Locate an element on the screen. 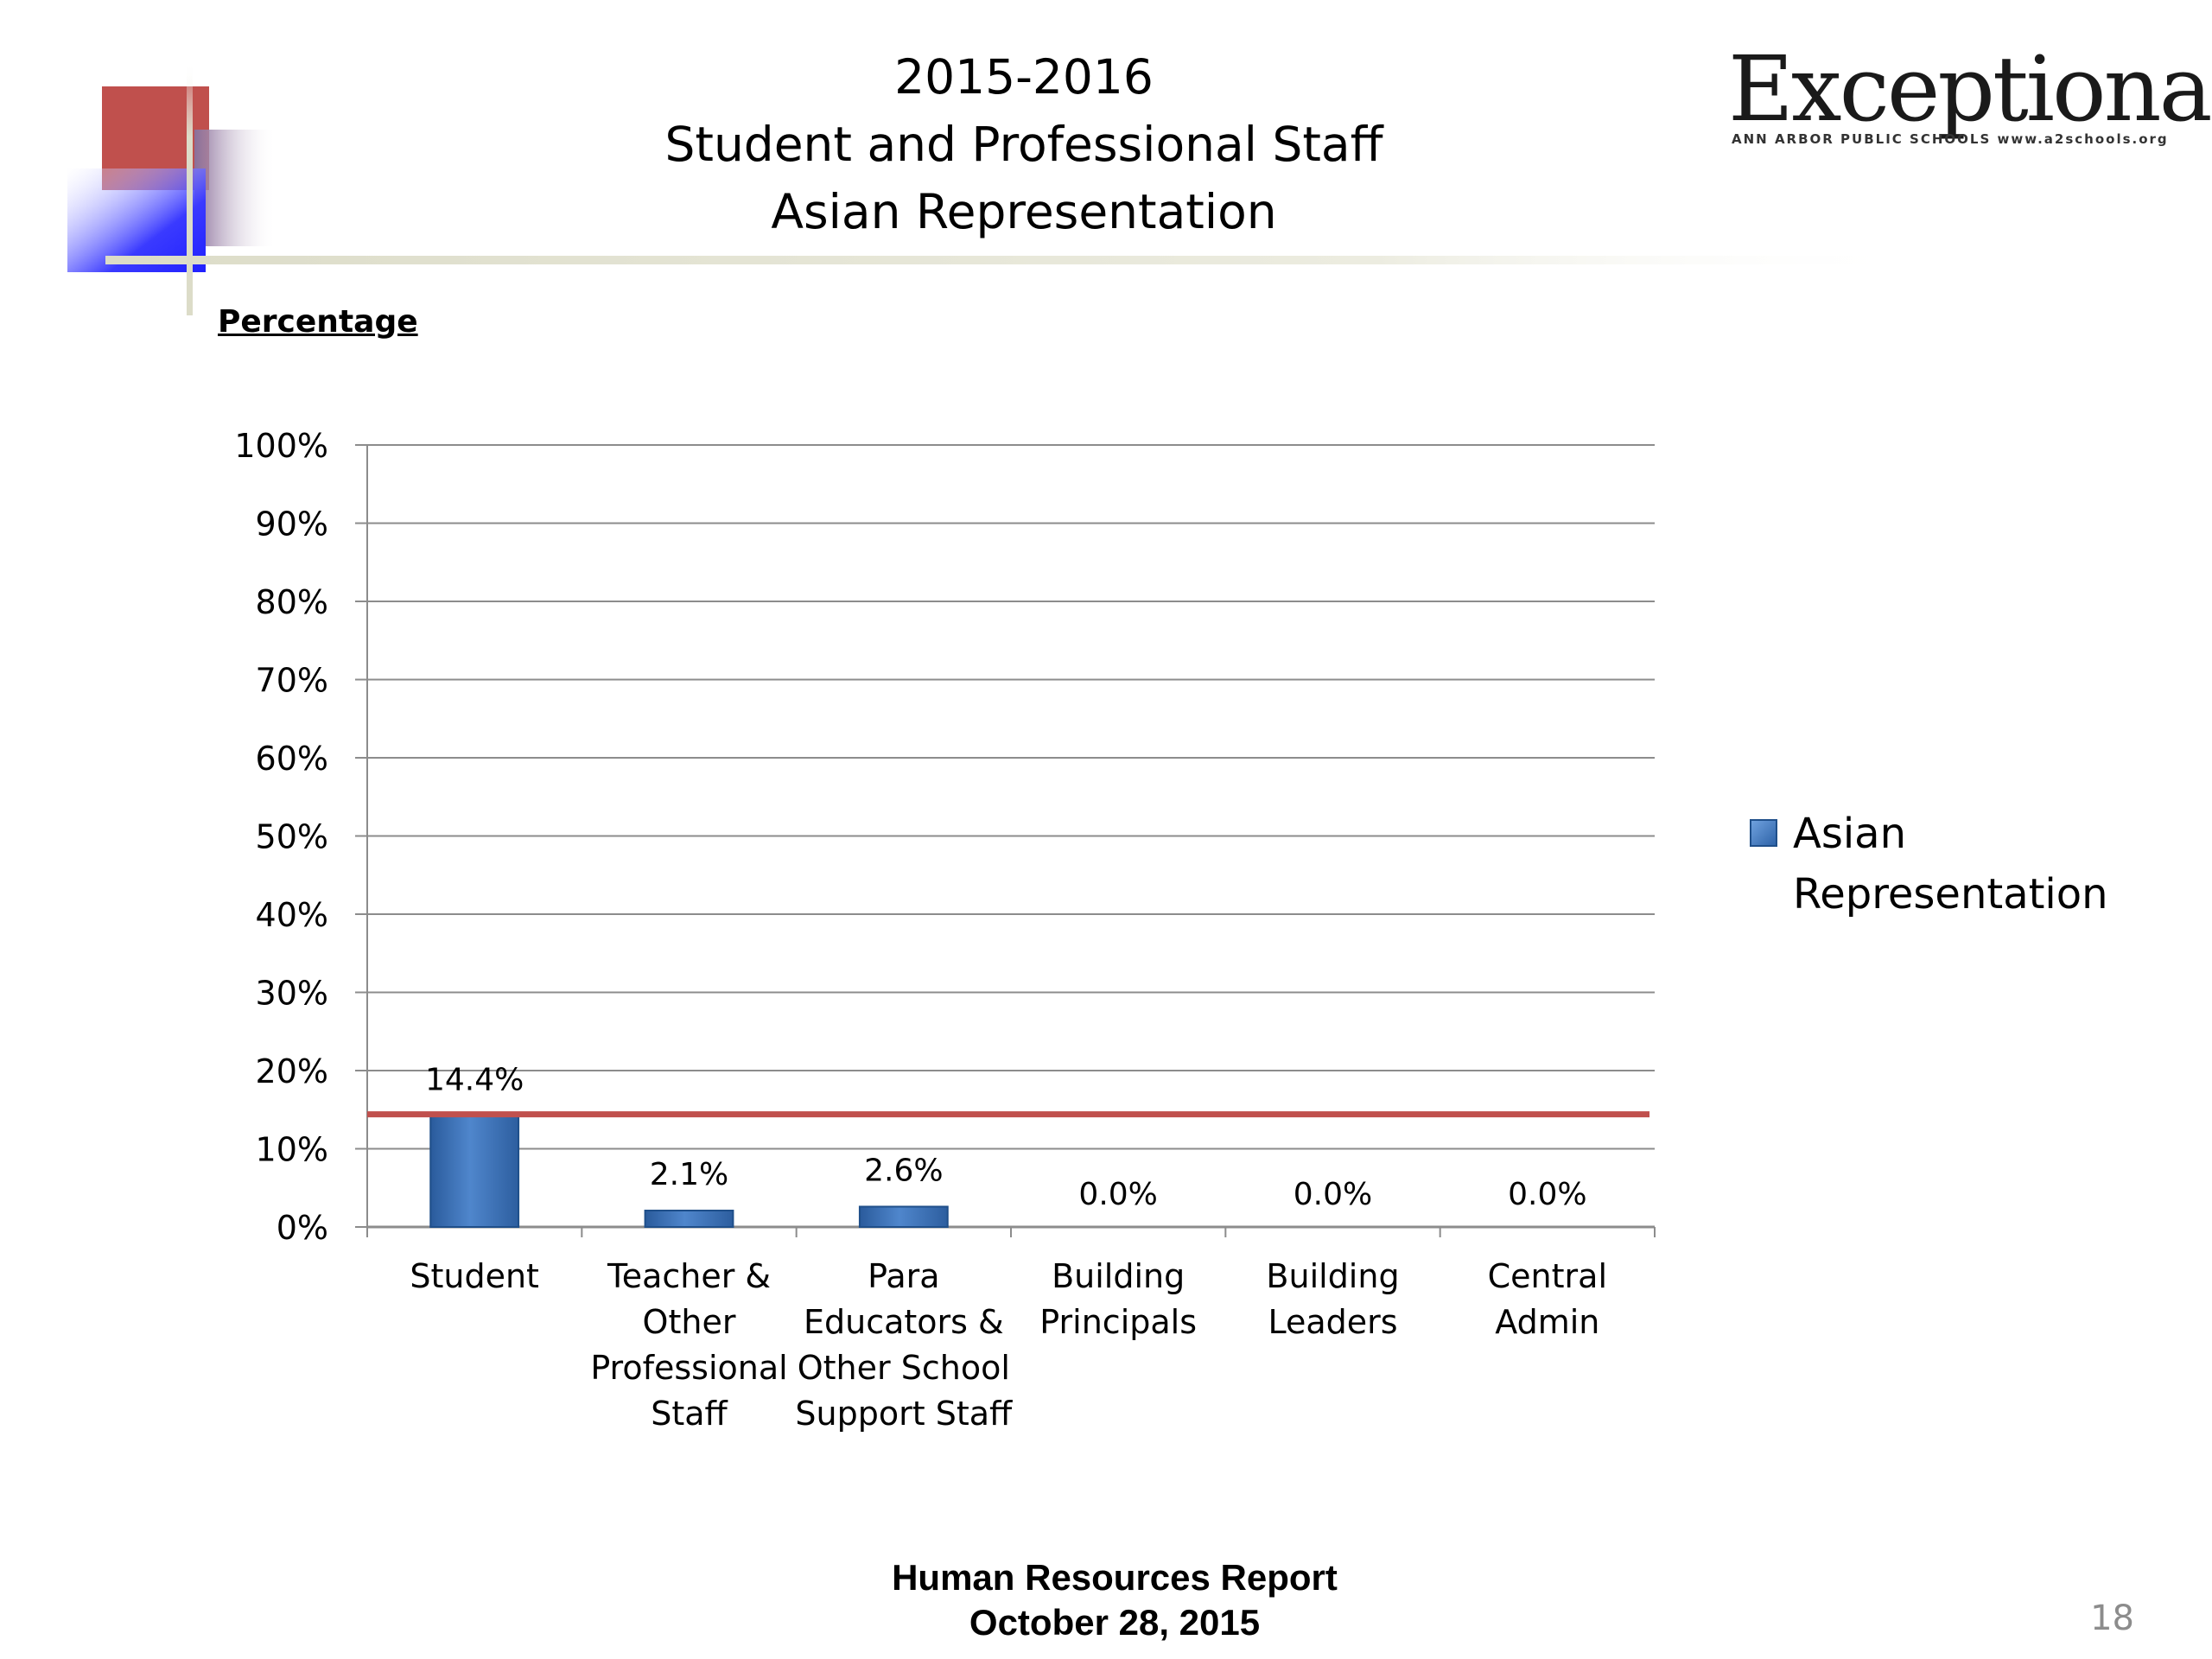  decorative-corner-graphic is located at coordinates (994, 187).